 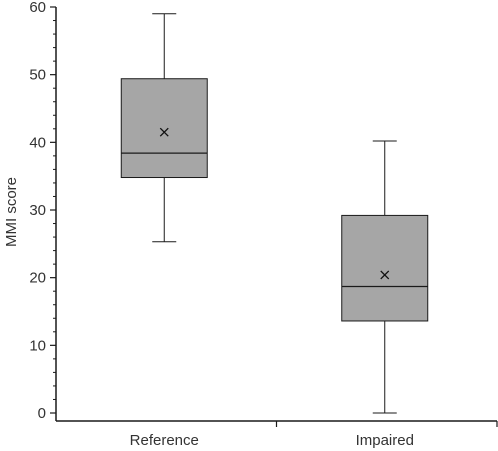 What do you see at coordinates (11, 212) in the screenshot?
I see `y-axis-title: MMI score` at bounding box center [11, 212].